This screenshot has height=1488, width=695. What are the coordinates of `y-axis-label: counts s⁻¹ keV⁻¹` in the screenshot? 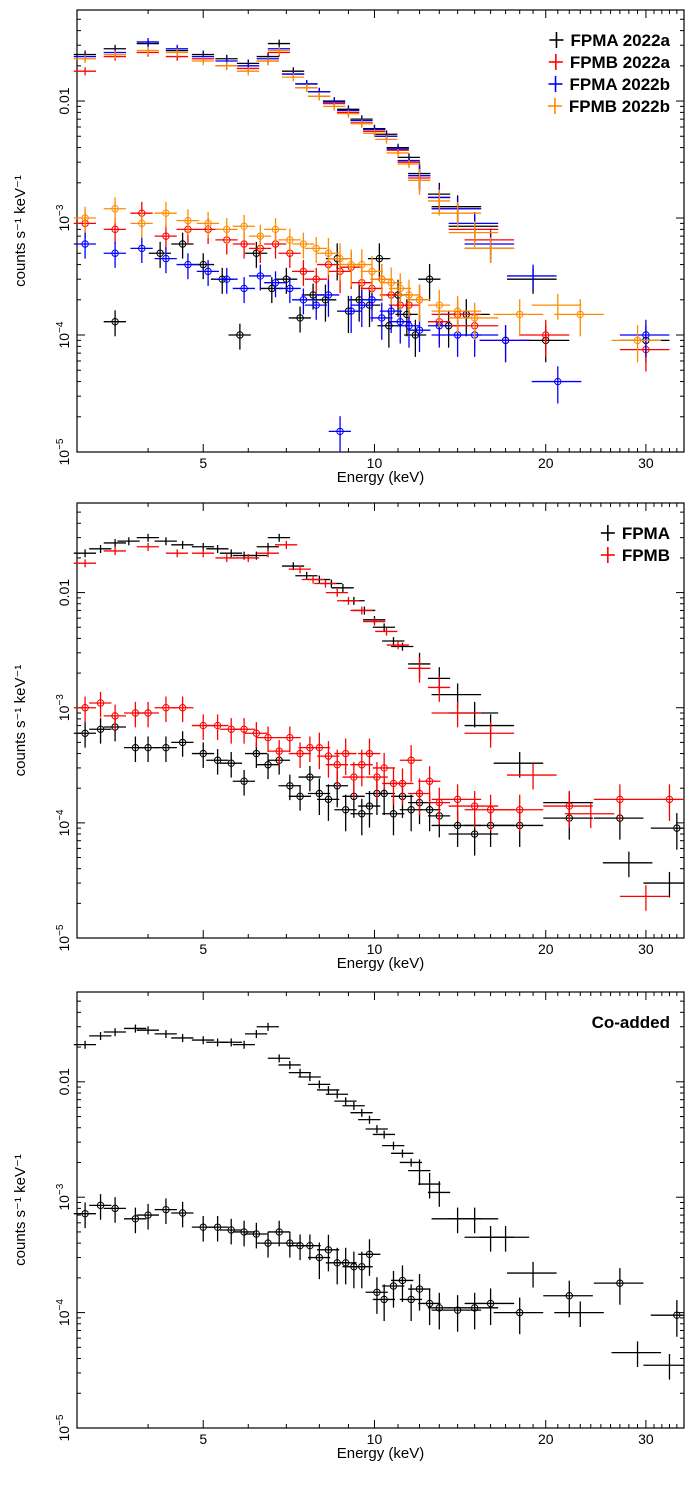 It's located at (20, 1210).